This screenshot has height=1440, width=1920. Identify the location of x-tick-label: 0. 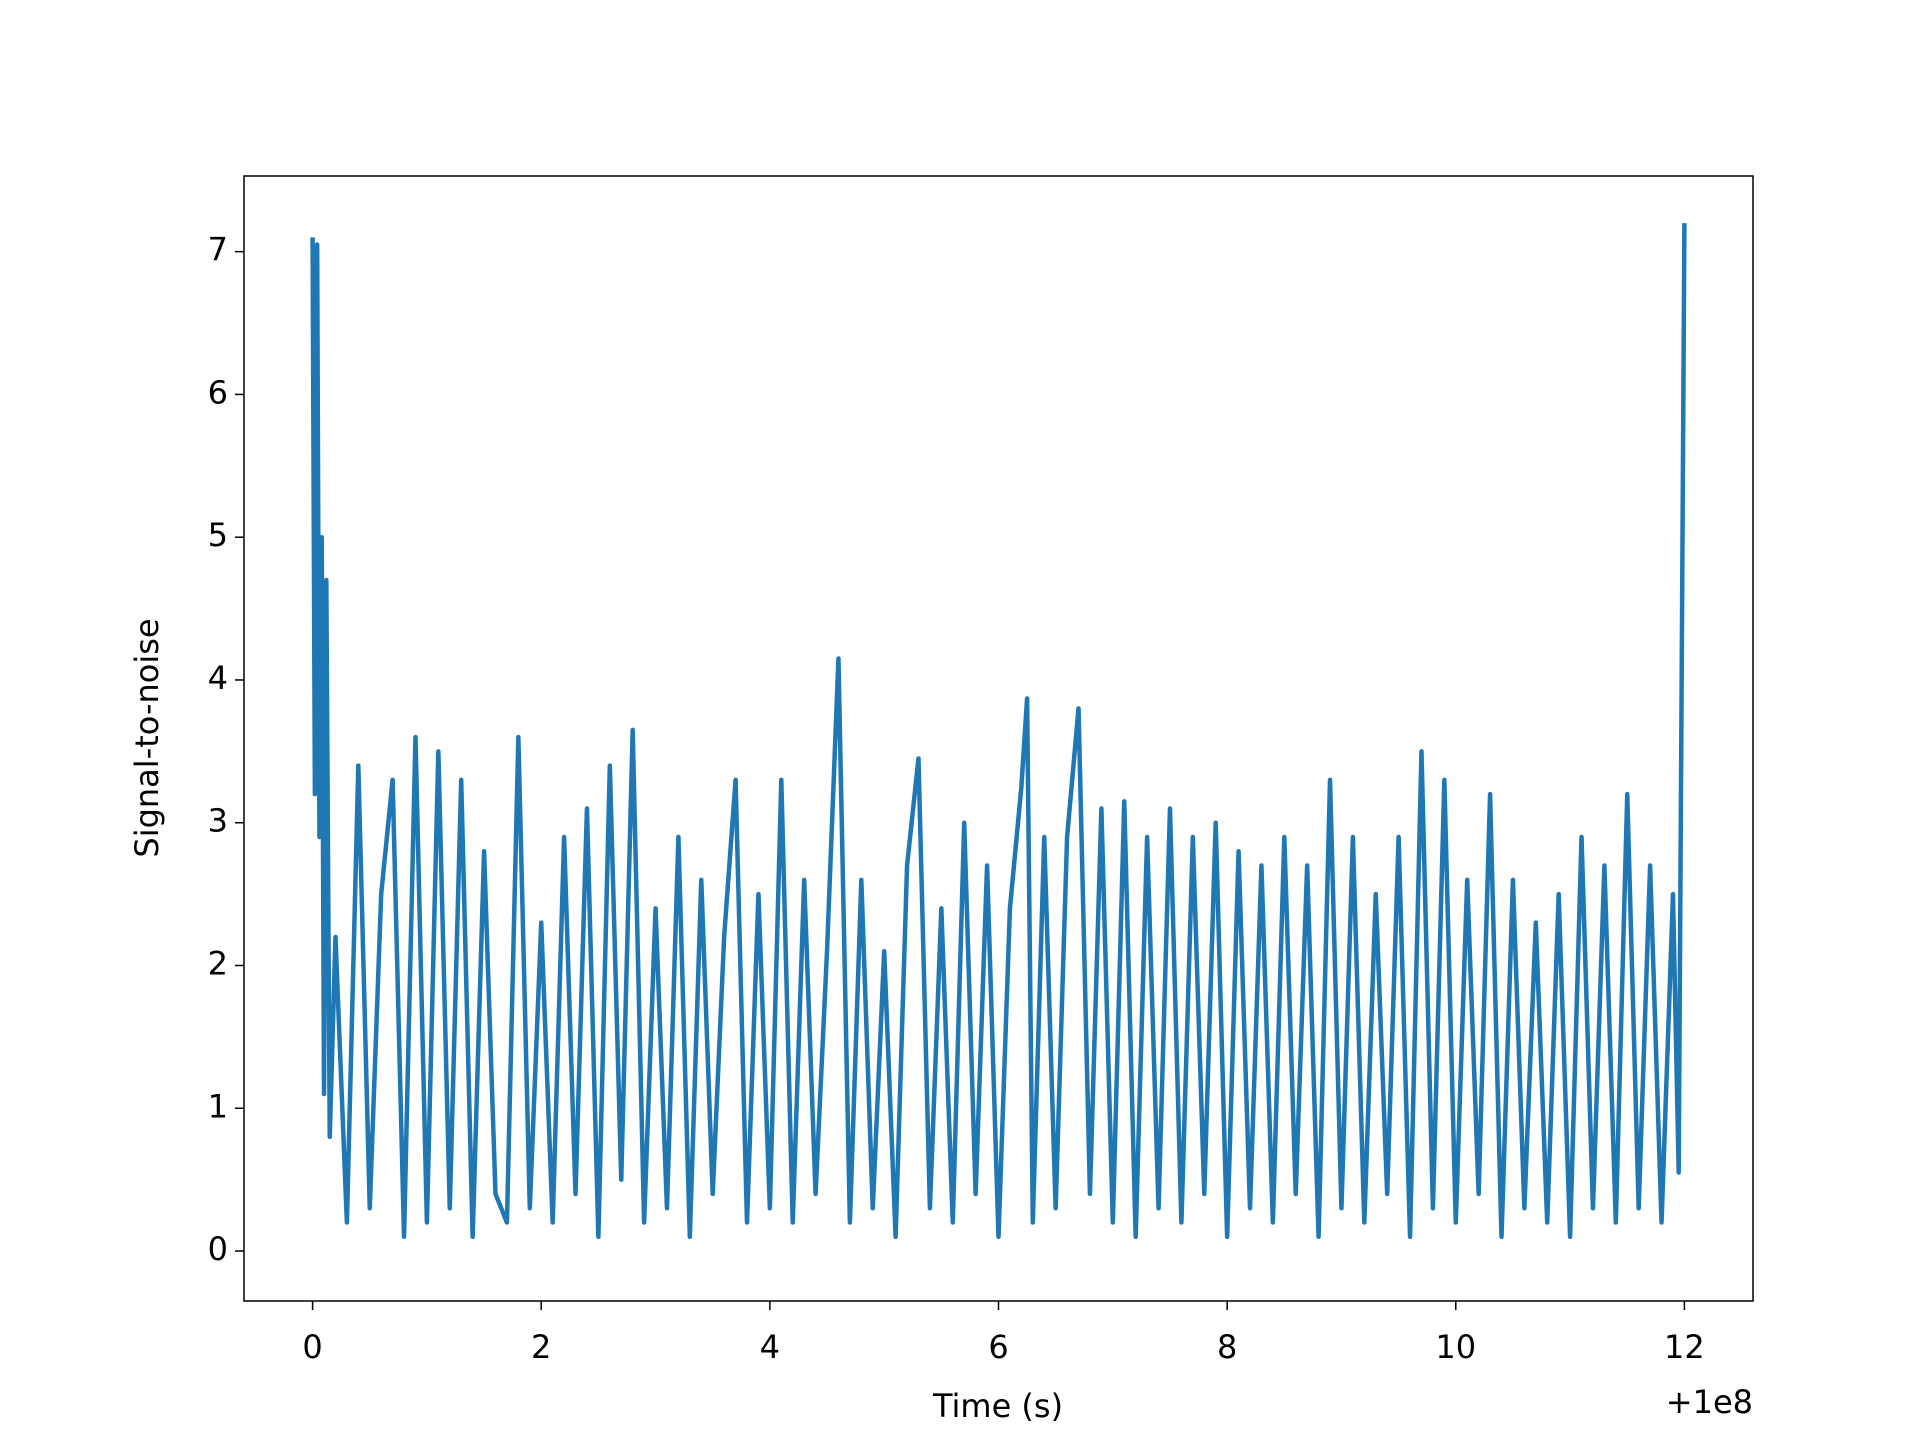
(312, 1347).